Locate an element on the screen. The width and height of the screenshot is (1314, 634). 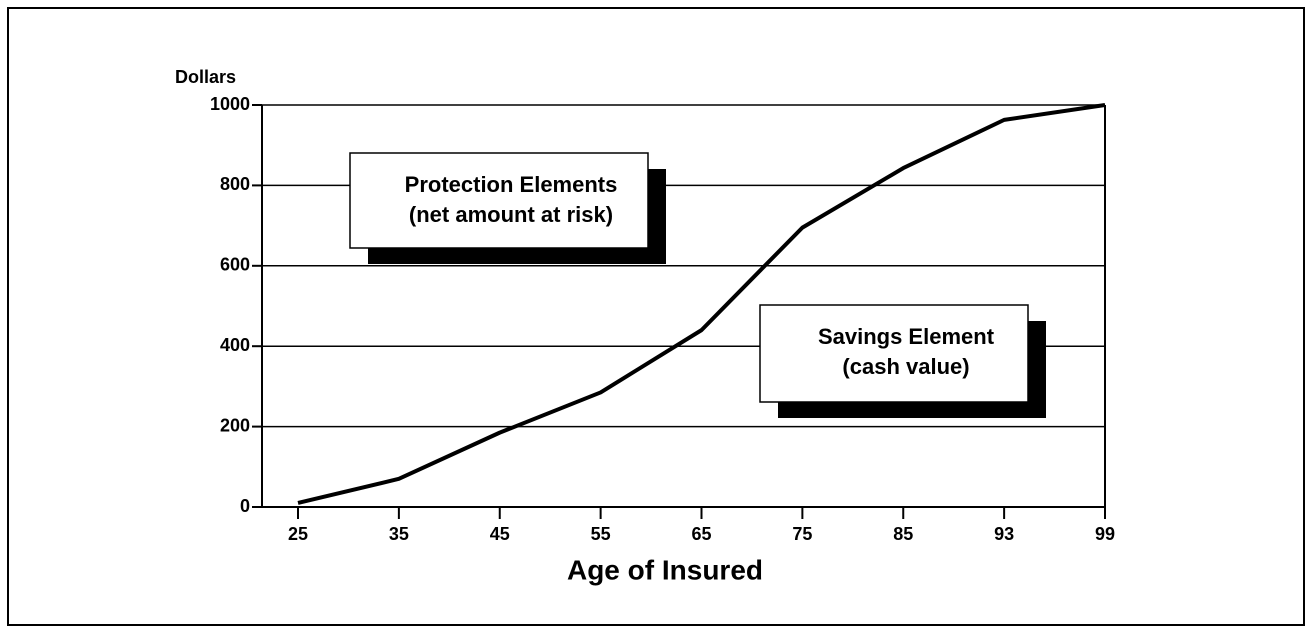
x-tick-label: 93 is located at coordinates (1004, 534).